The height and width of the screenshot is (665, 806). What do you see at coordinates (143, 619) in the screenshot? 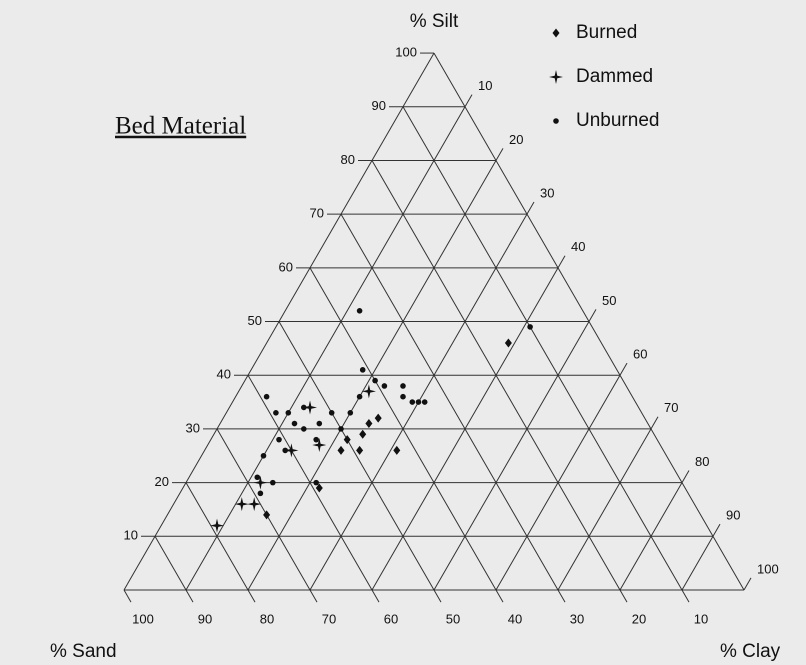
I see `sand-tick-label: 100` at bounding box center [143, 619].